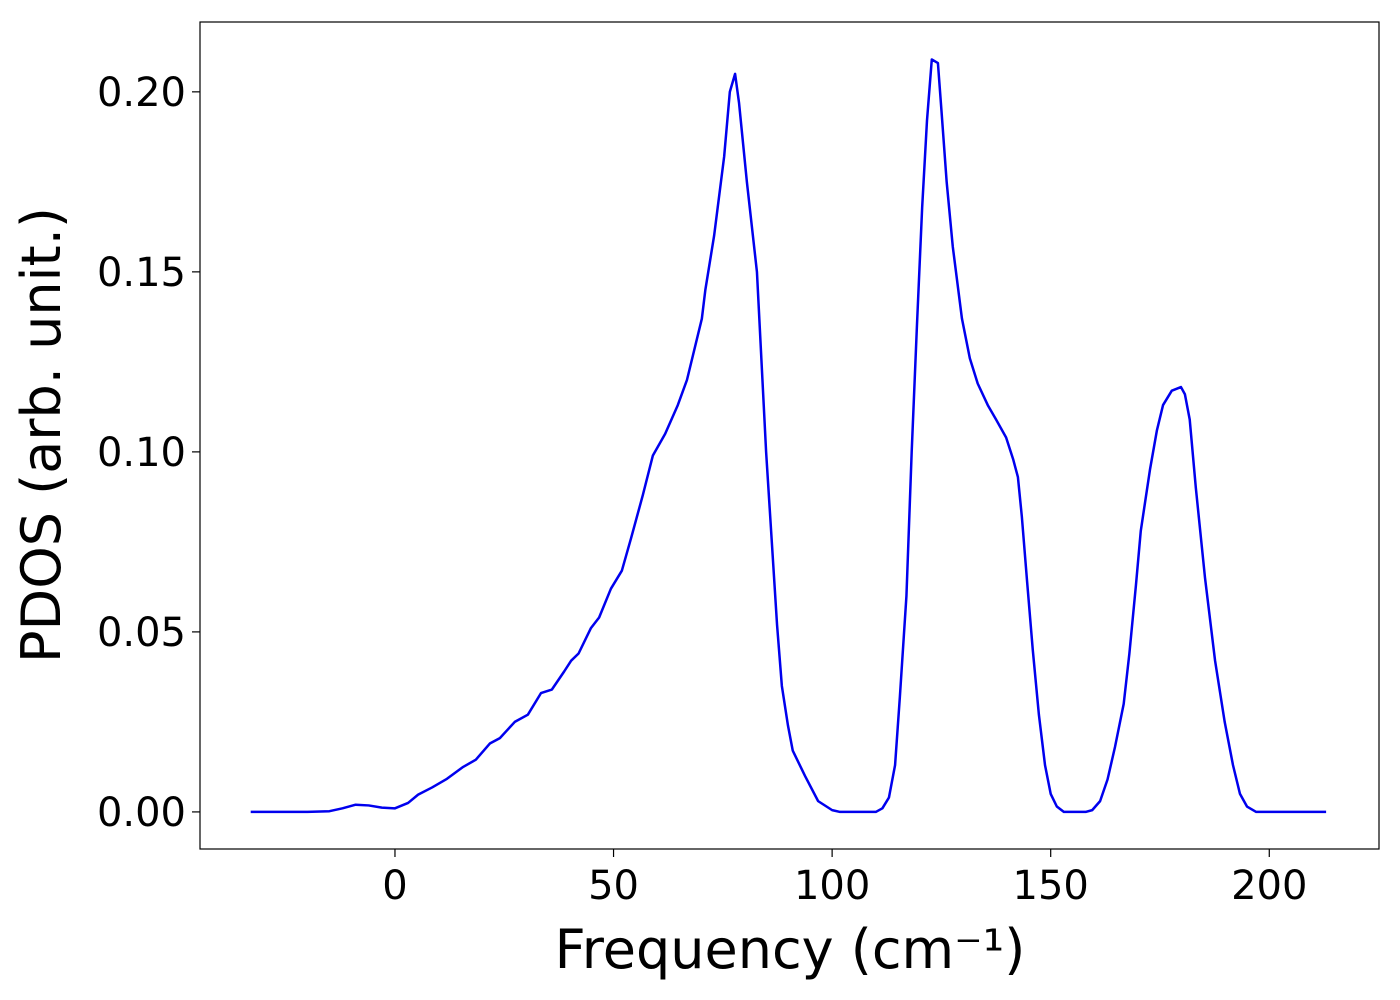 The height and width of the screenshot is (1000, 1400). I want to click on x-tick-label: 200, so click(1269, 886).